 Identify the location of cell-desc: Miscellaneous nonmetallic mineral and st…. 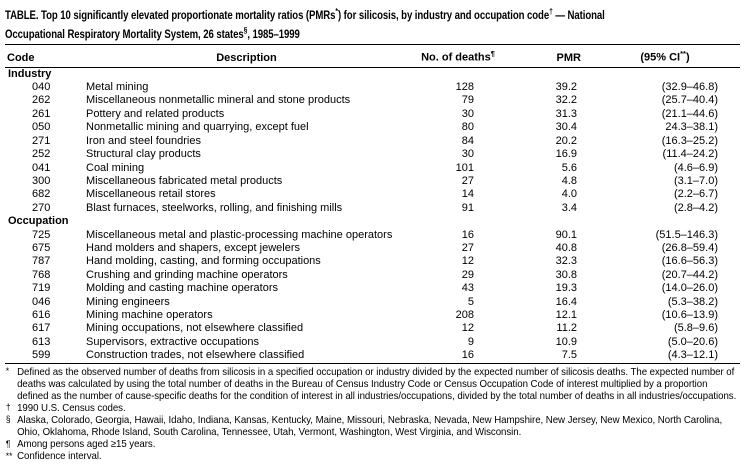
(218, 100).